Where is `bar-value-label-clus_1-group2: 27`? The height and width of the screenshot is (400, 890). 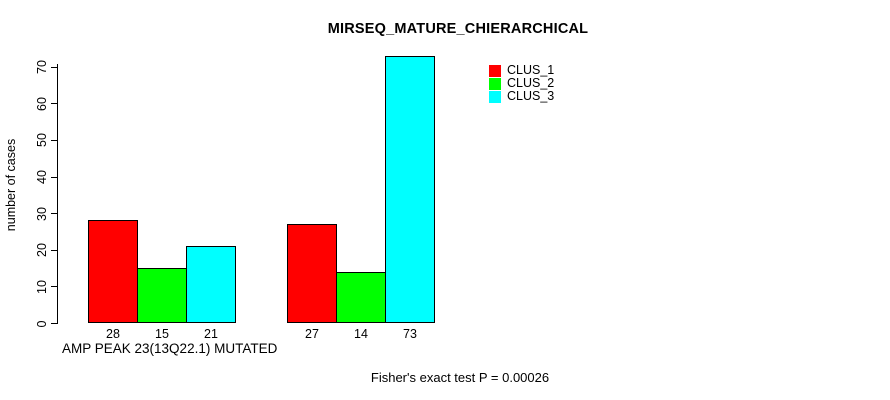
bar-value-label-clus_1-group2: 27 is located at coordinates (312, 334).